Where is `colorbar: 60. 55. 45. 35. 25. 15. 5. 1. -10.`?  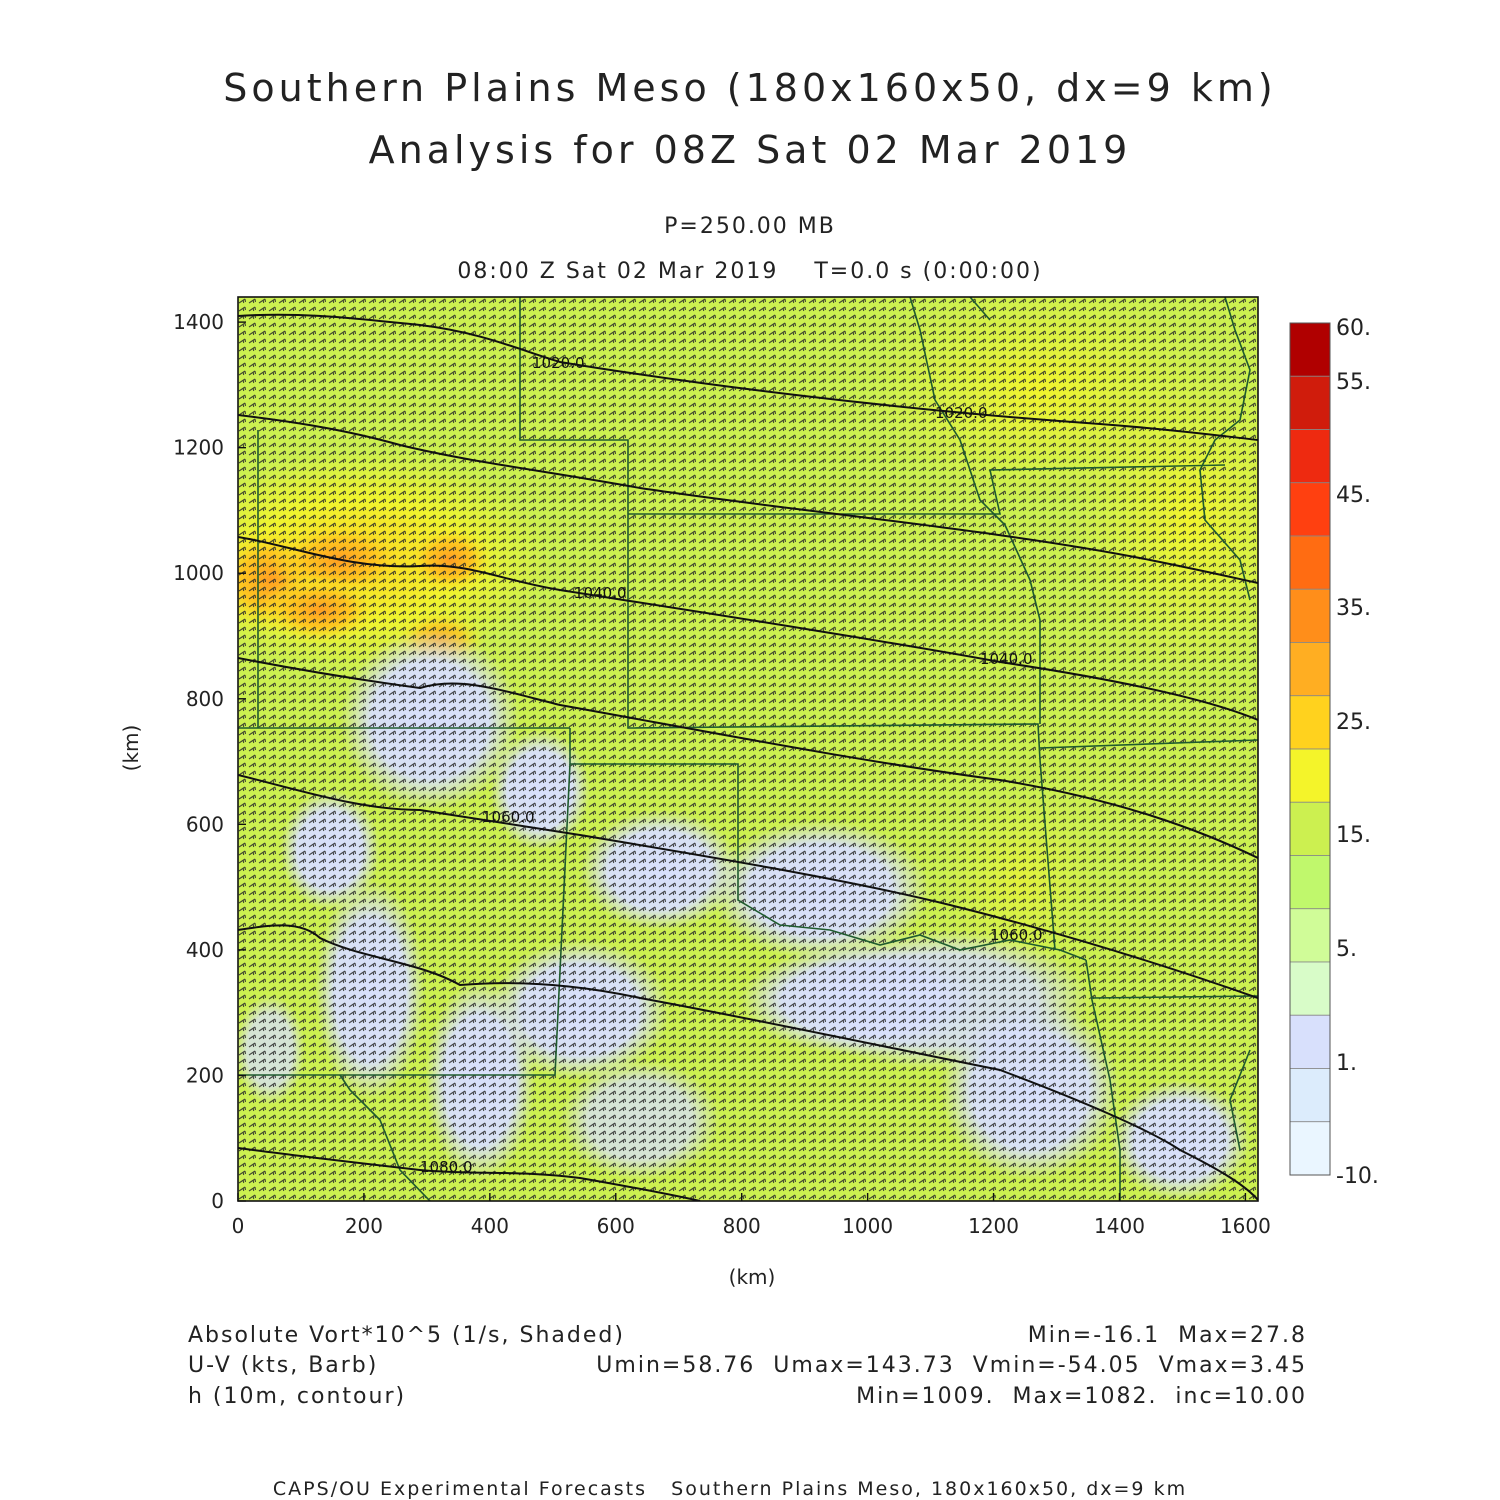
colorbar: 60. 55. 45. 35. 25. 15. 5. 1. -10. is located at coordinates (1334, 752).